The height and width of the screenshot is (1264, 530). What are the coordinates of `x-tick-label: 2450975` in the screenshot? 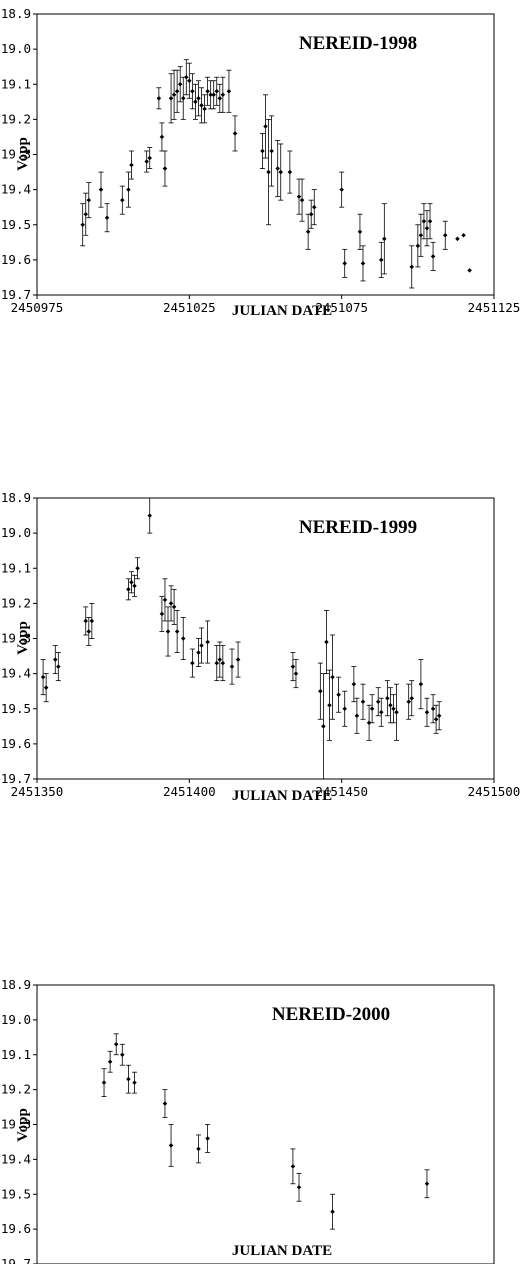 It's located at (37, 307).